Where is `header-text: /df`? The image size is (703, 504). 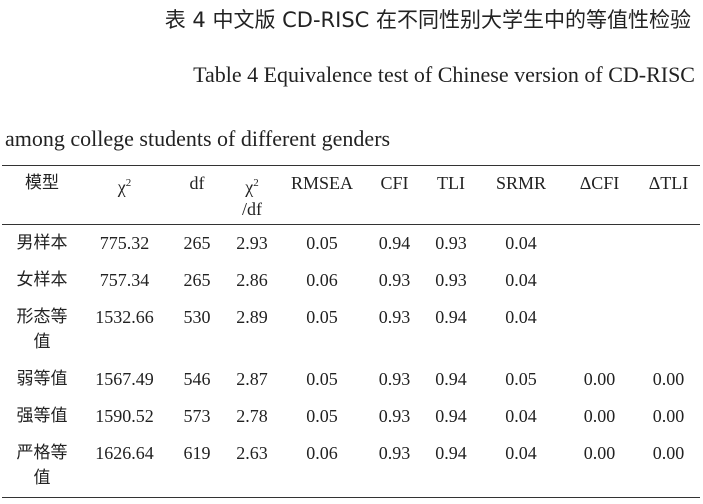
header-text: /df is located at coordinates (252, 209).